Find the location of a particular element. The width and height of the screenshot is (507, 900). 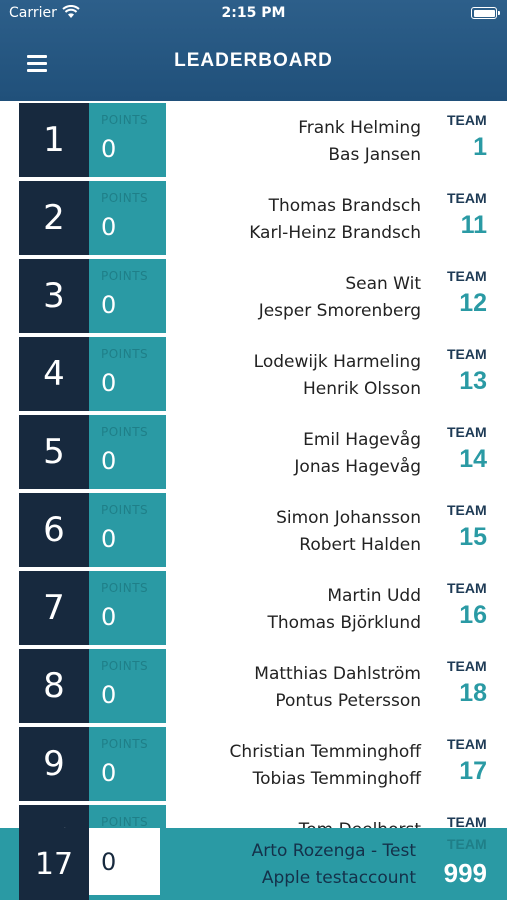

team-players: Matthias Dahlström Pontus Petersson is located at coordinates (337, 688).